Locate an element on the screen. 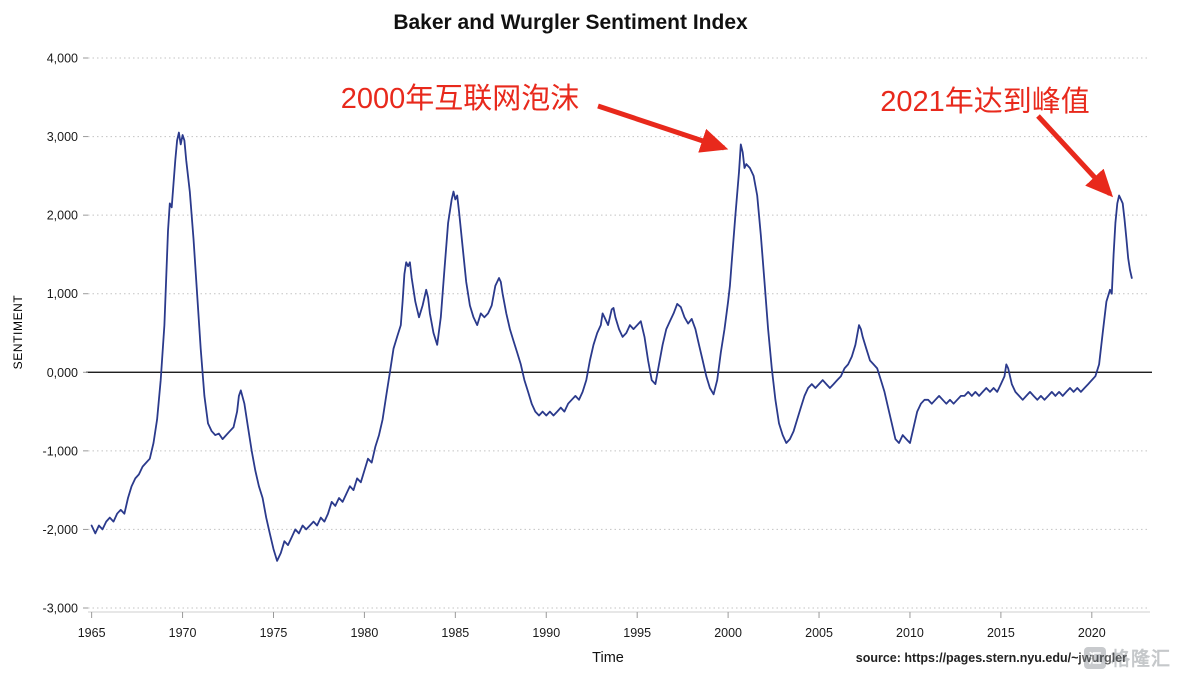 The image size is (1181, 676). svg-text: 1965 is located at coordinates (92, 633).